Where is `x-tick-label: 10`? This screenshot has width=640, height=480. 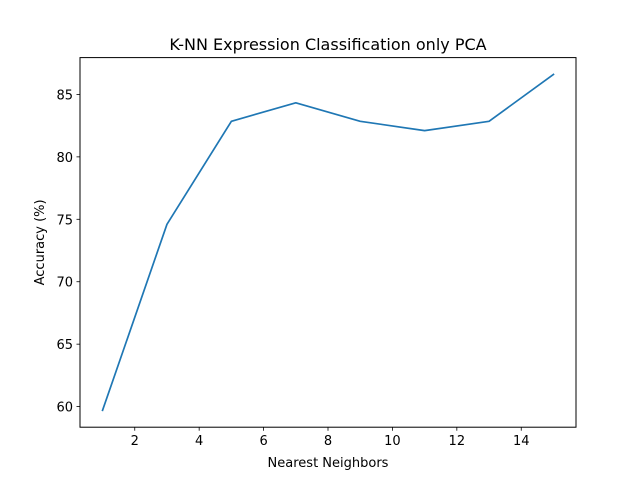 x-tick-label: 10 is located at coordinates (392, 441).